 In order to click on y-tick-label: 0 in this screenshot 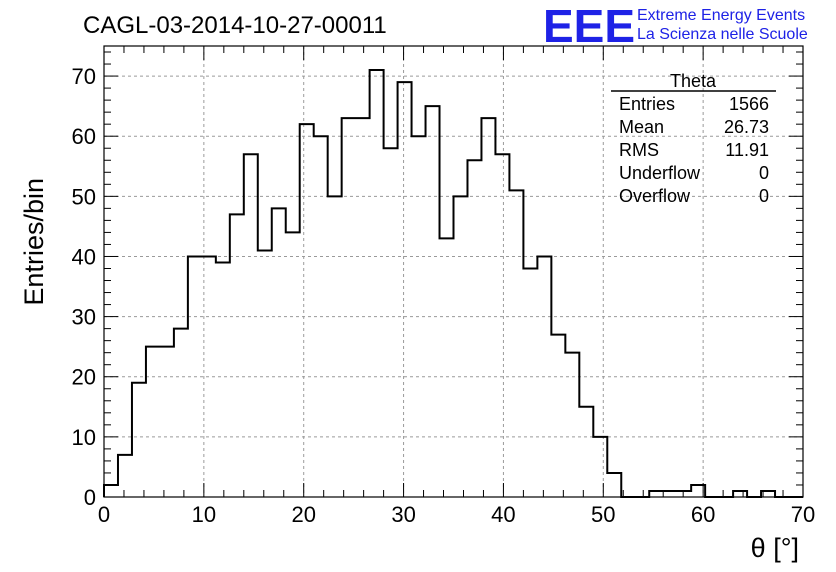, I will do `click(90, 497)`.